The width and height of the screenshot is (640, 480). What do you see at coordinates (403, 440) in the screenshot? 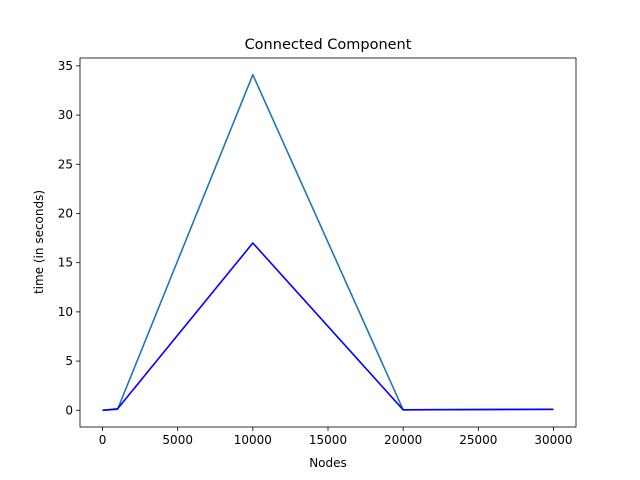
I see `x-tick-label: 20000` at bounding box center [403, 440].